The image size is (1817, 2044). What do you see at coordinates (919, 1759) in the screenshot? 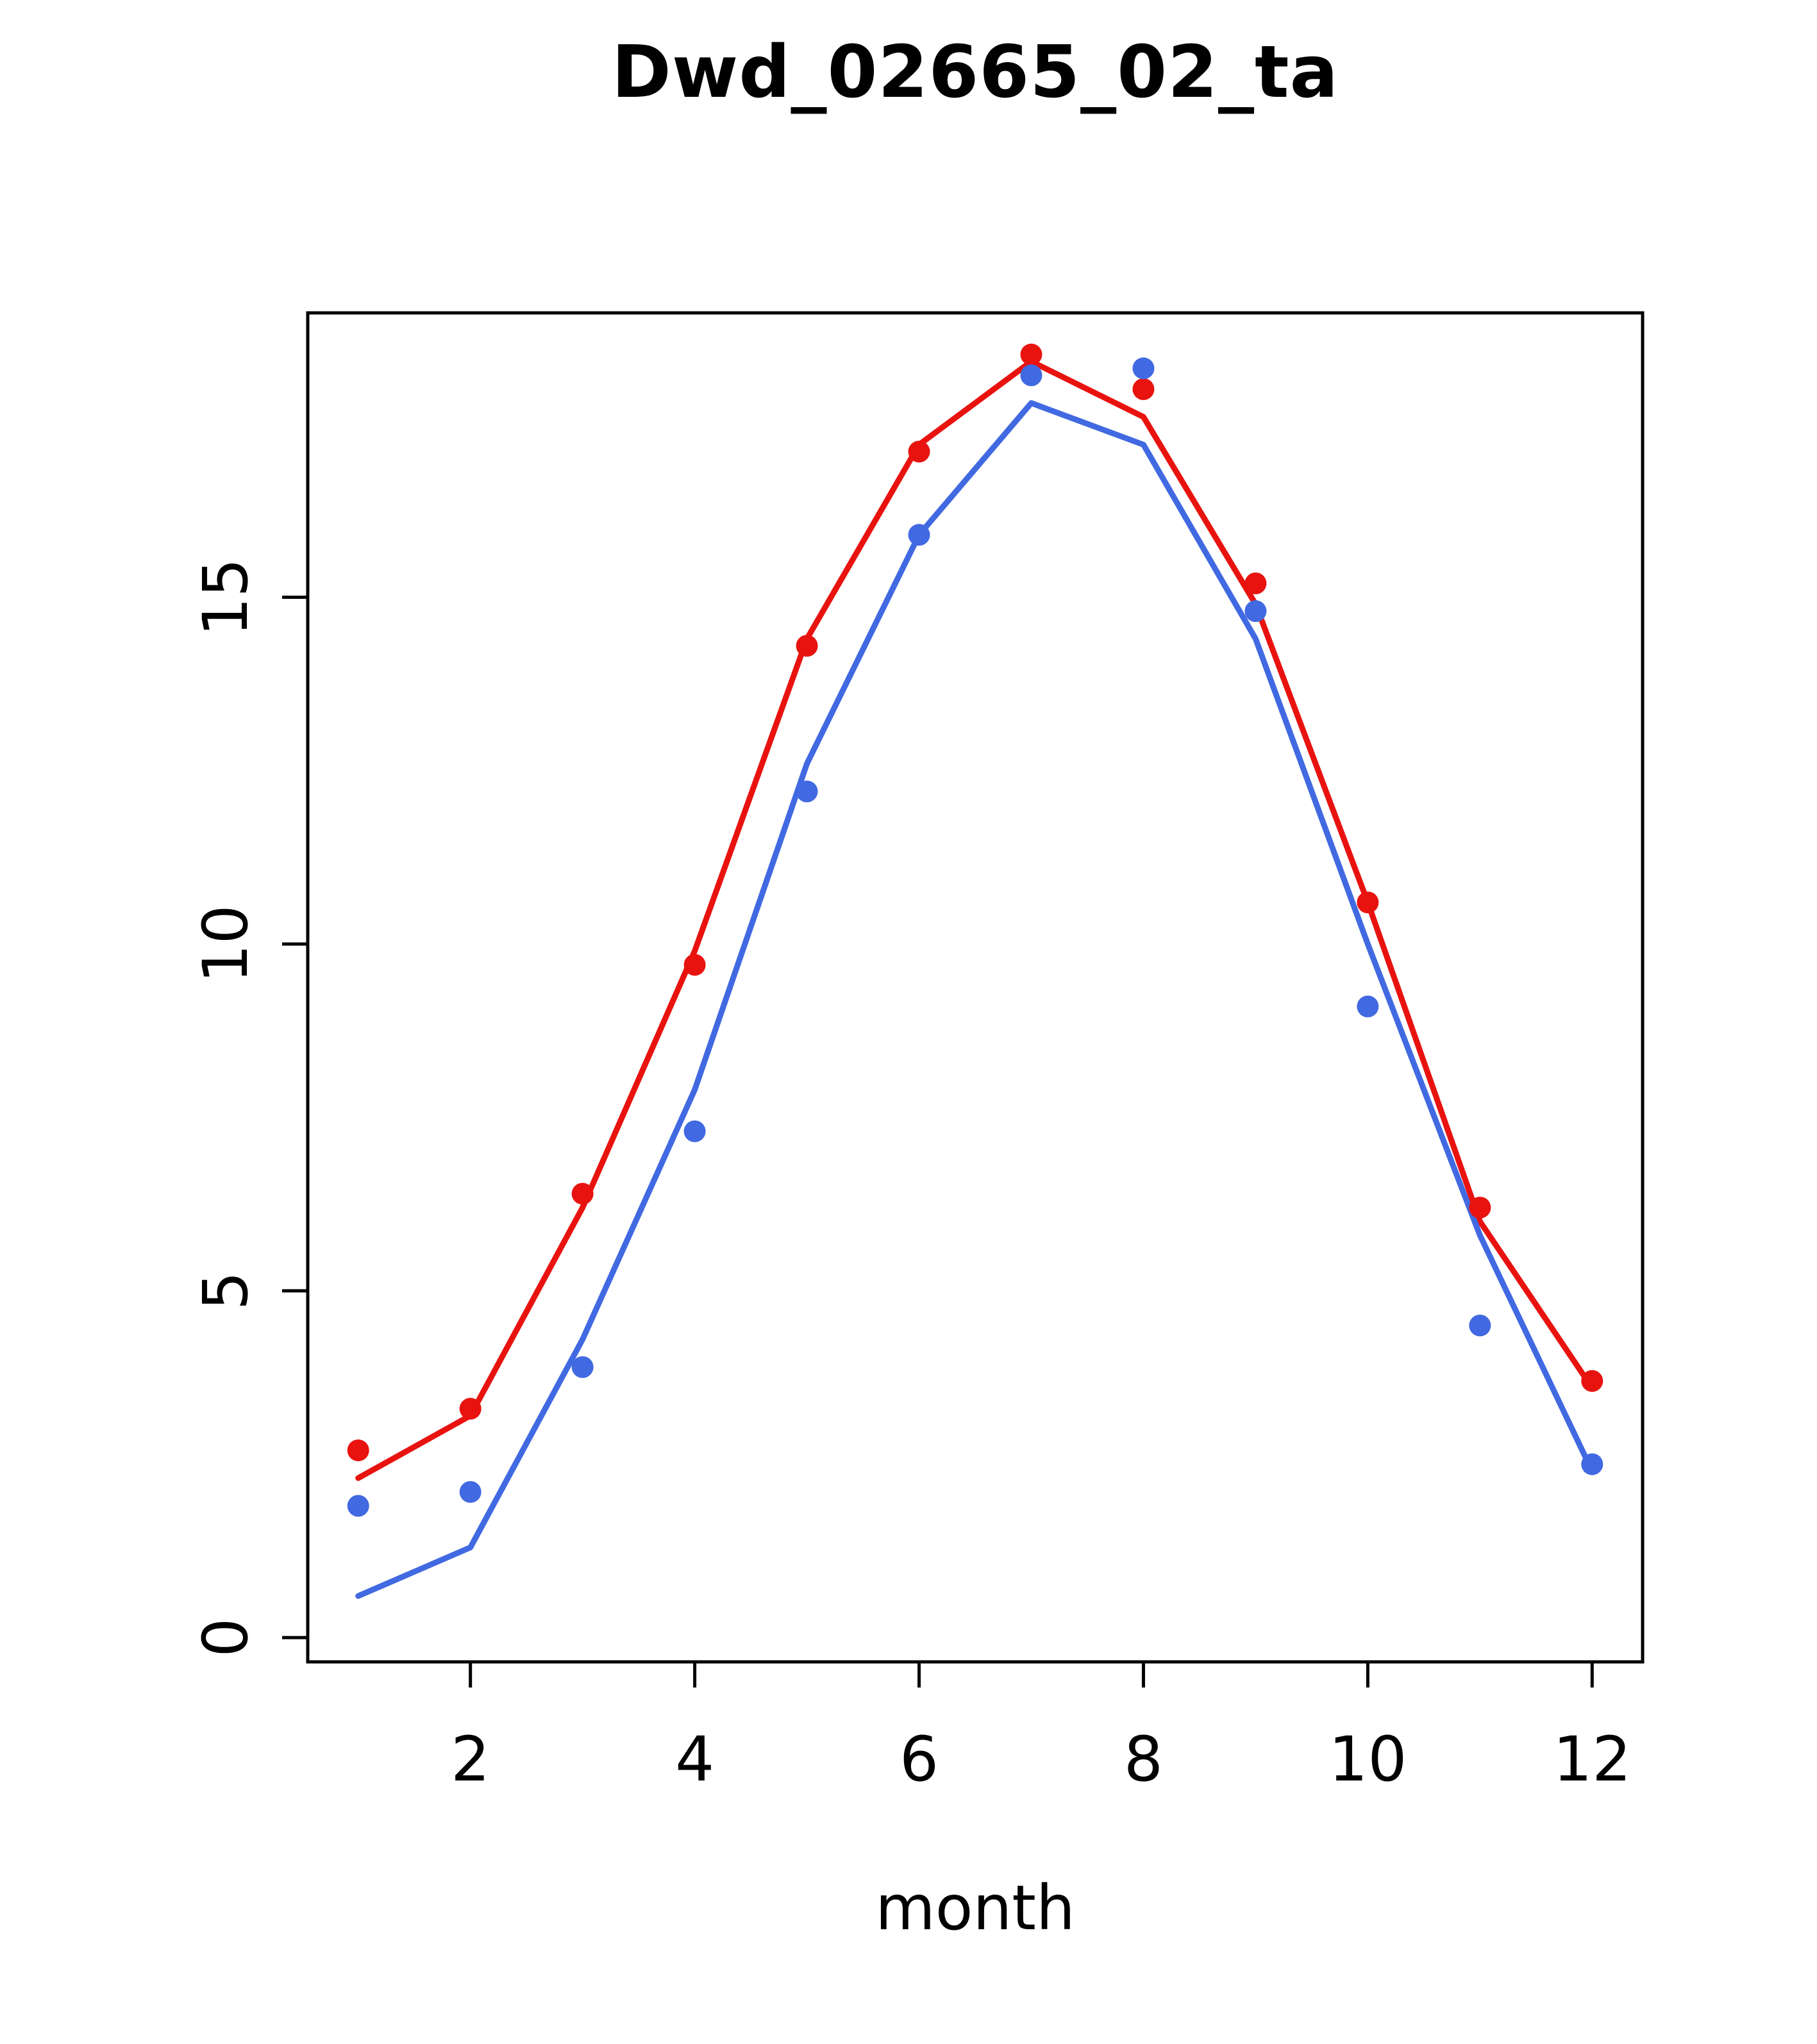
I see `x-tick-label: 6` at bounding box center [919, 1759].